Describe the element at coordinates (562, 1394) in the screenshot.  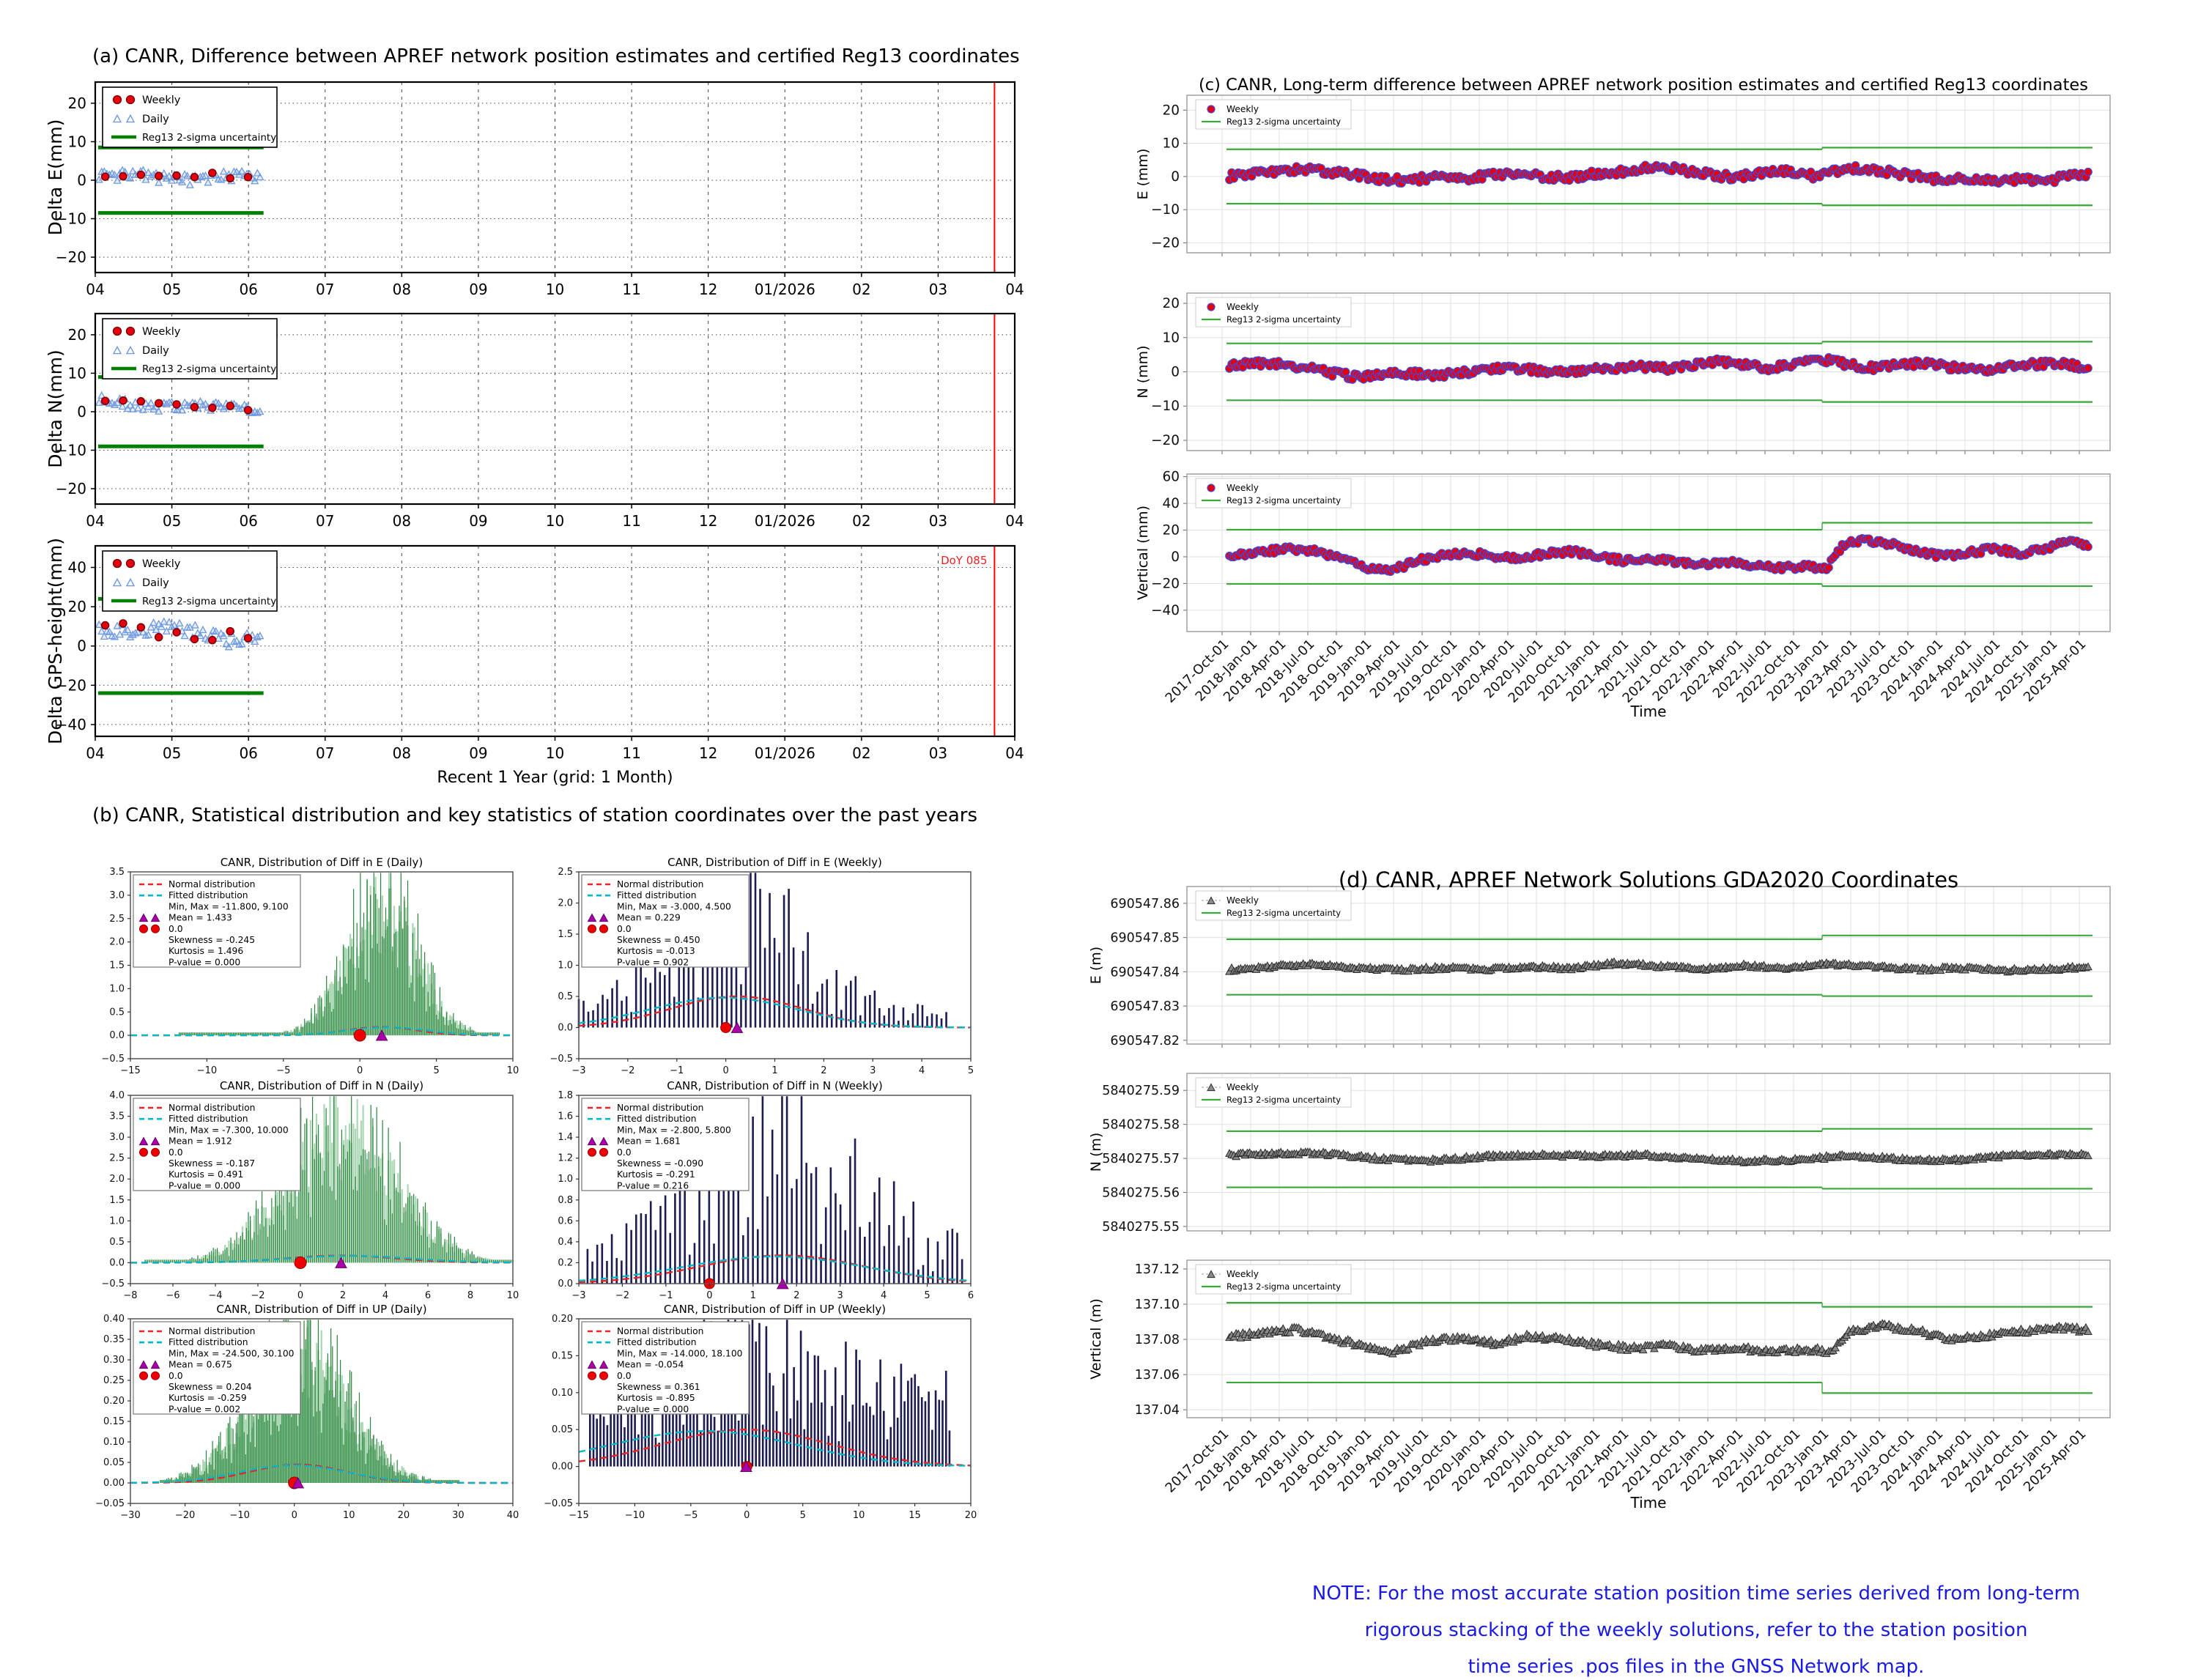
I see `y-tick-label: 0.10` at that location.